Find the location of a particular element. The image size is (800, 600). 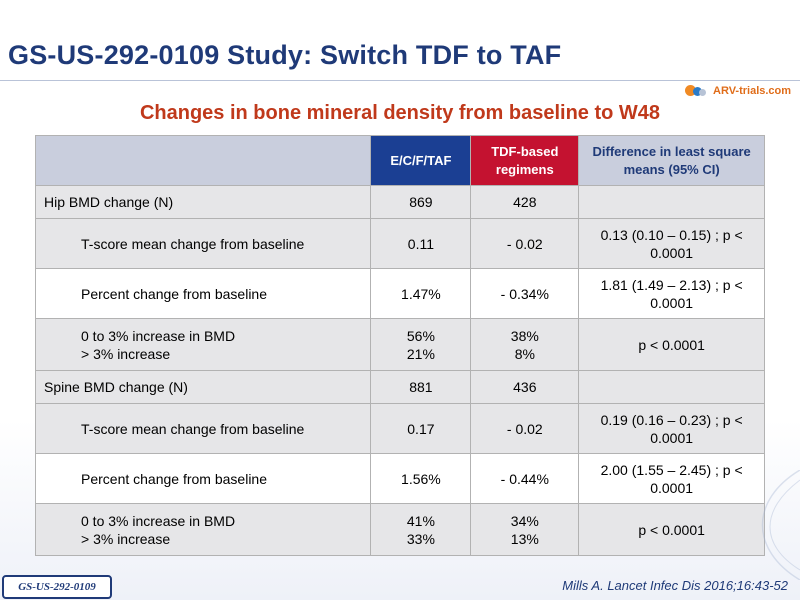

logo-icon is located at coordinates (697, 91).